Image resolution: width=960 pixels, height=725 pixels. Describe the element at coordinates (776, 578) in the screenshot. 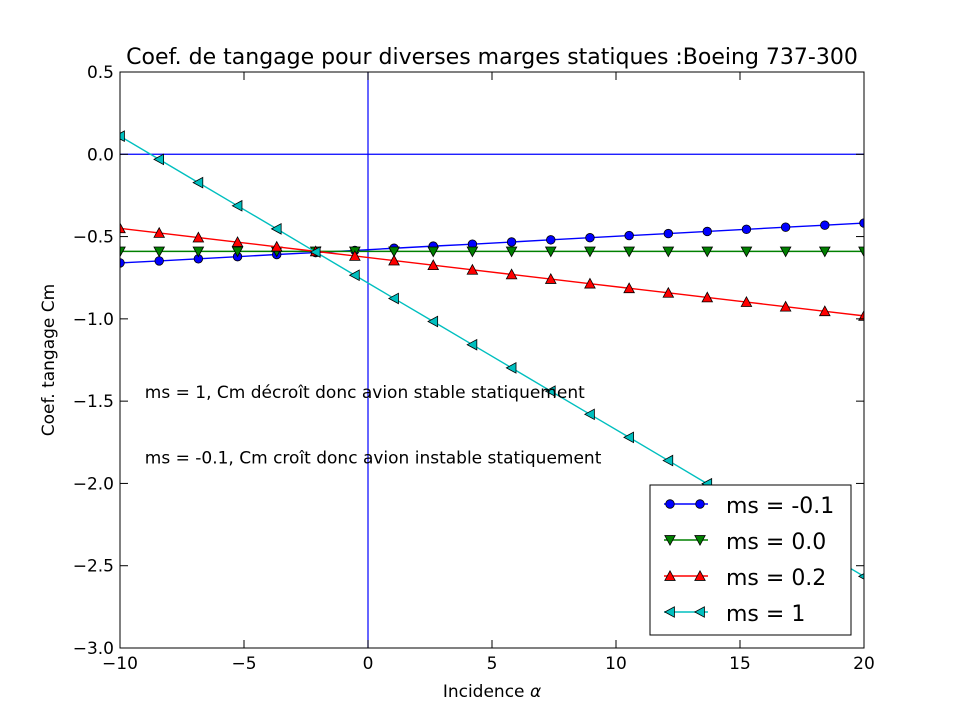

I see `legend-label-ms-02: ms = 0.2` at that location.